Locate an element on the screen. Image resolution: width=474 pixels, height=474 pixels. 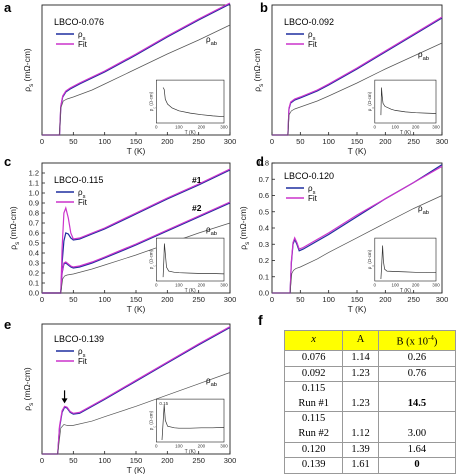
header-b-text: B (x 10 is located at coordinates (412, 342).